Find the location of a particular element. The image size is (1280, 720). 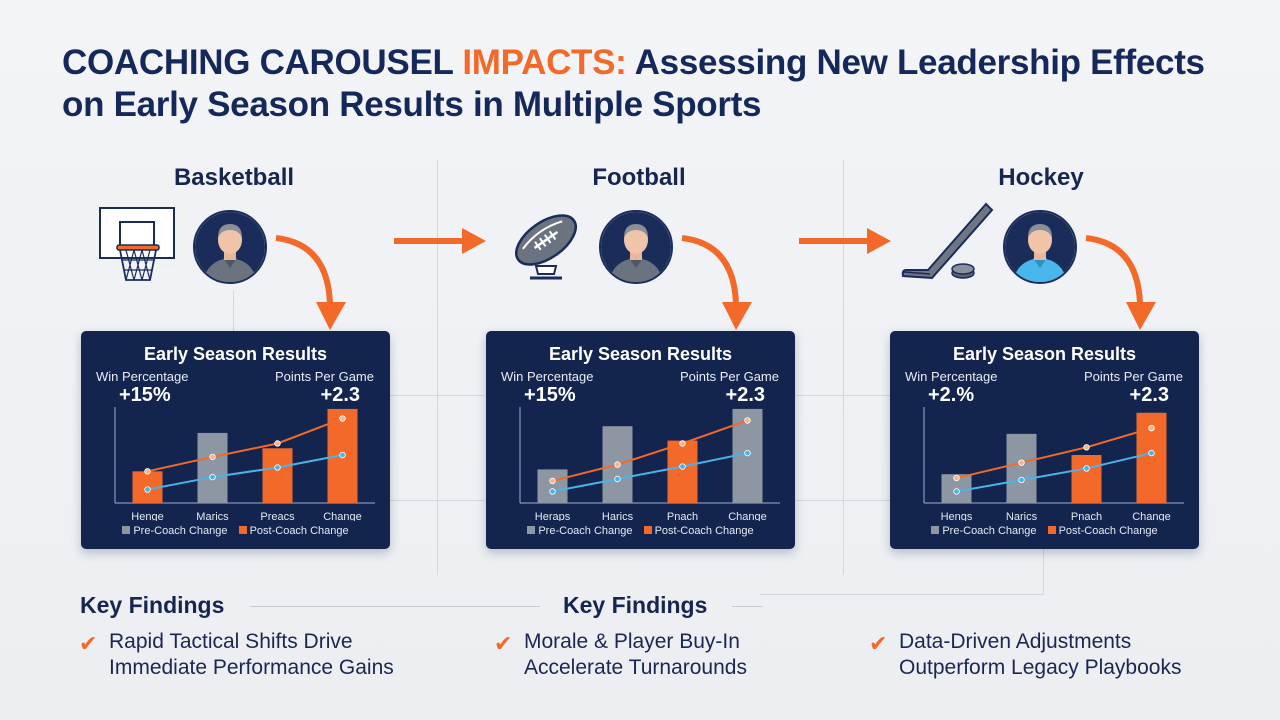

finding-line: Morale & Player Buy-In is located at coordinates (632, 641).